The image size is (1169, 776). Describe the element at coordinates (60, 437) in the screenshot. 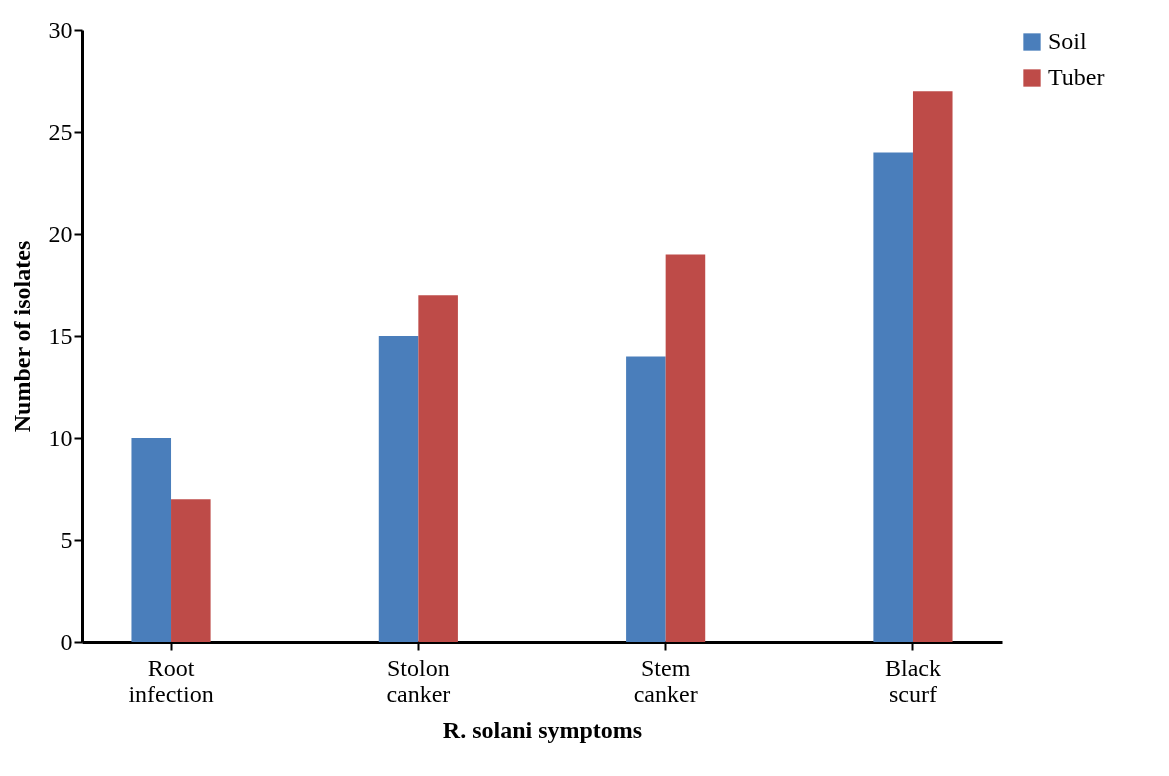

I see `y-tick-label: 10` at that location.